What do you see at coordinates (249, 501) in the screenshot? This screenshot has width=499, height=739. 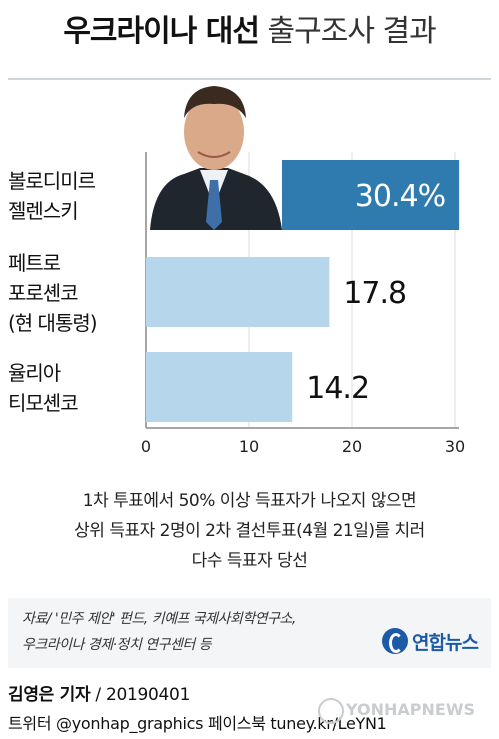 I see `note-line-1: 1차 투표에서 50% 이상 득표자가 나오지 않으면` at bounding box center [249, 501].